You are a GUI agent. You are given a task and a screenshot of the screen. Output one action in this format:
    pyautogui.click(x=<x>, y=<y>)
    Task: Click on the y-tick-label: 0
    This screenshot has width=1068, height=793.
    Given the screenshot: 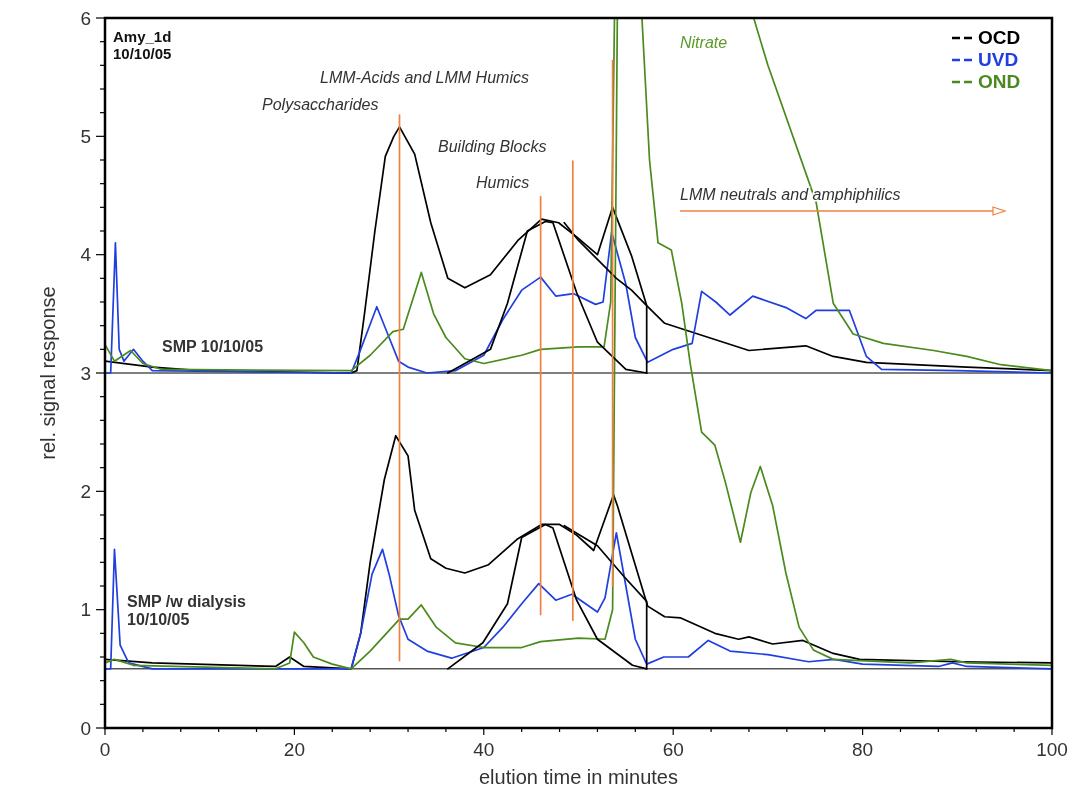 What is the action you would take?
    pyautogui.click(x=85, y=728)
    